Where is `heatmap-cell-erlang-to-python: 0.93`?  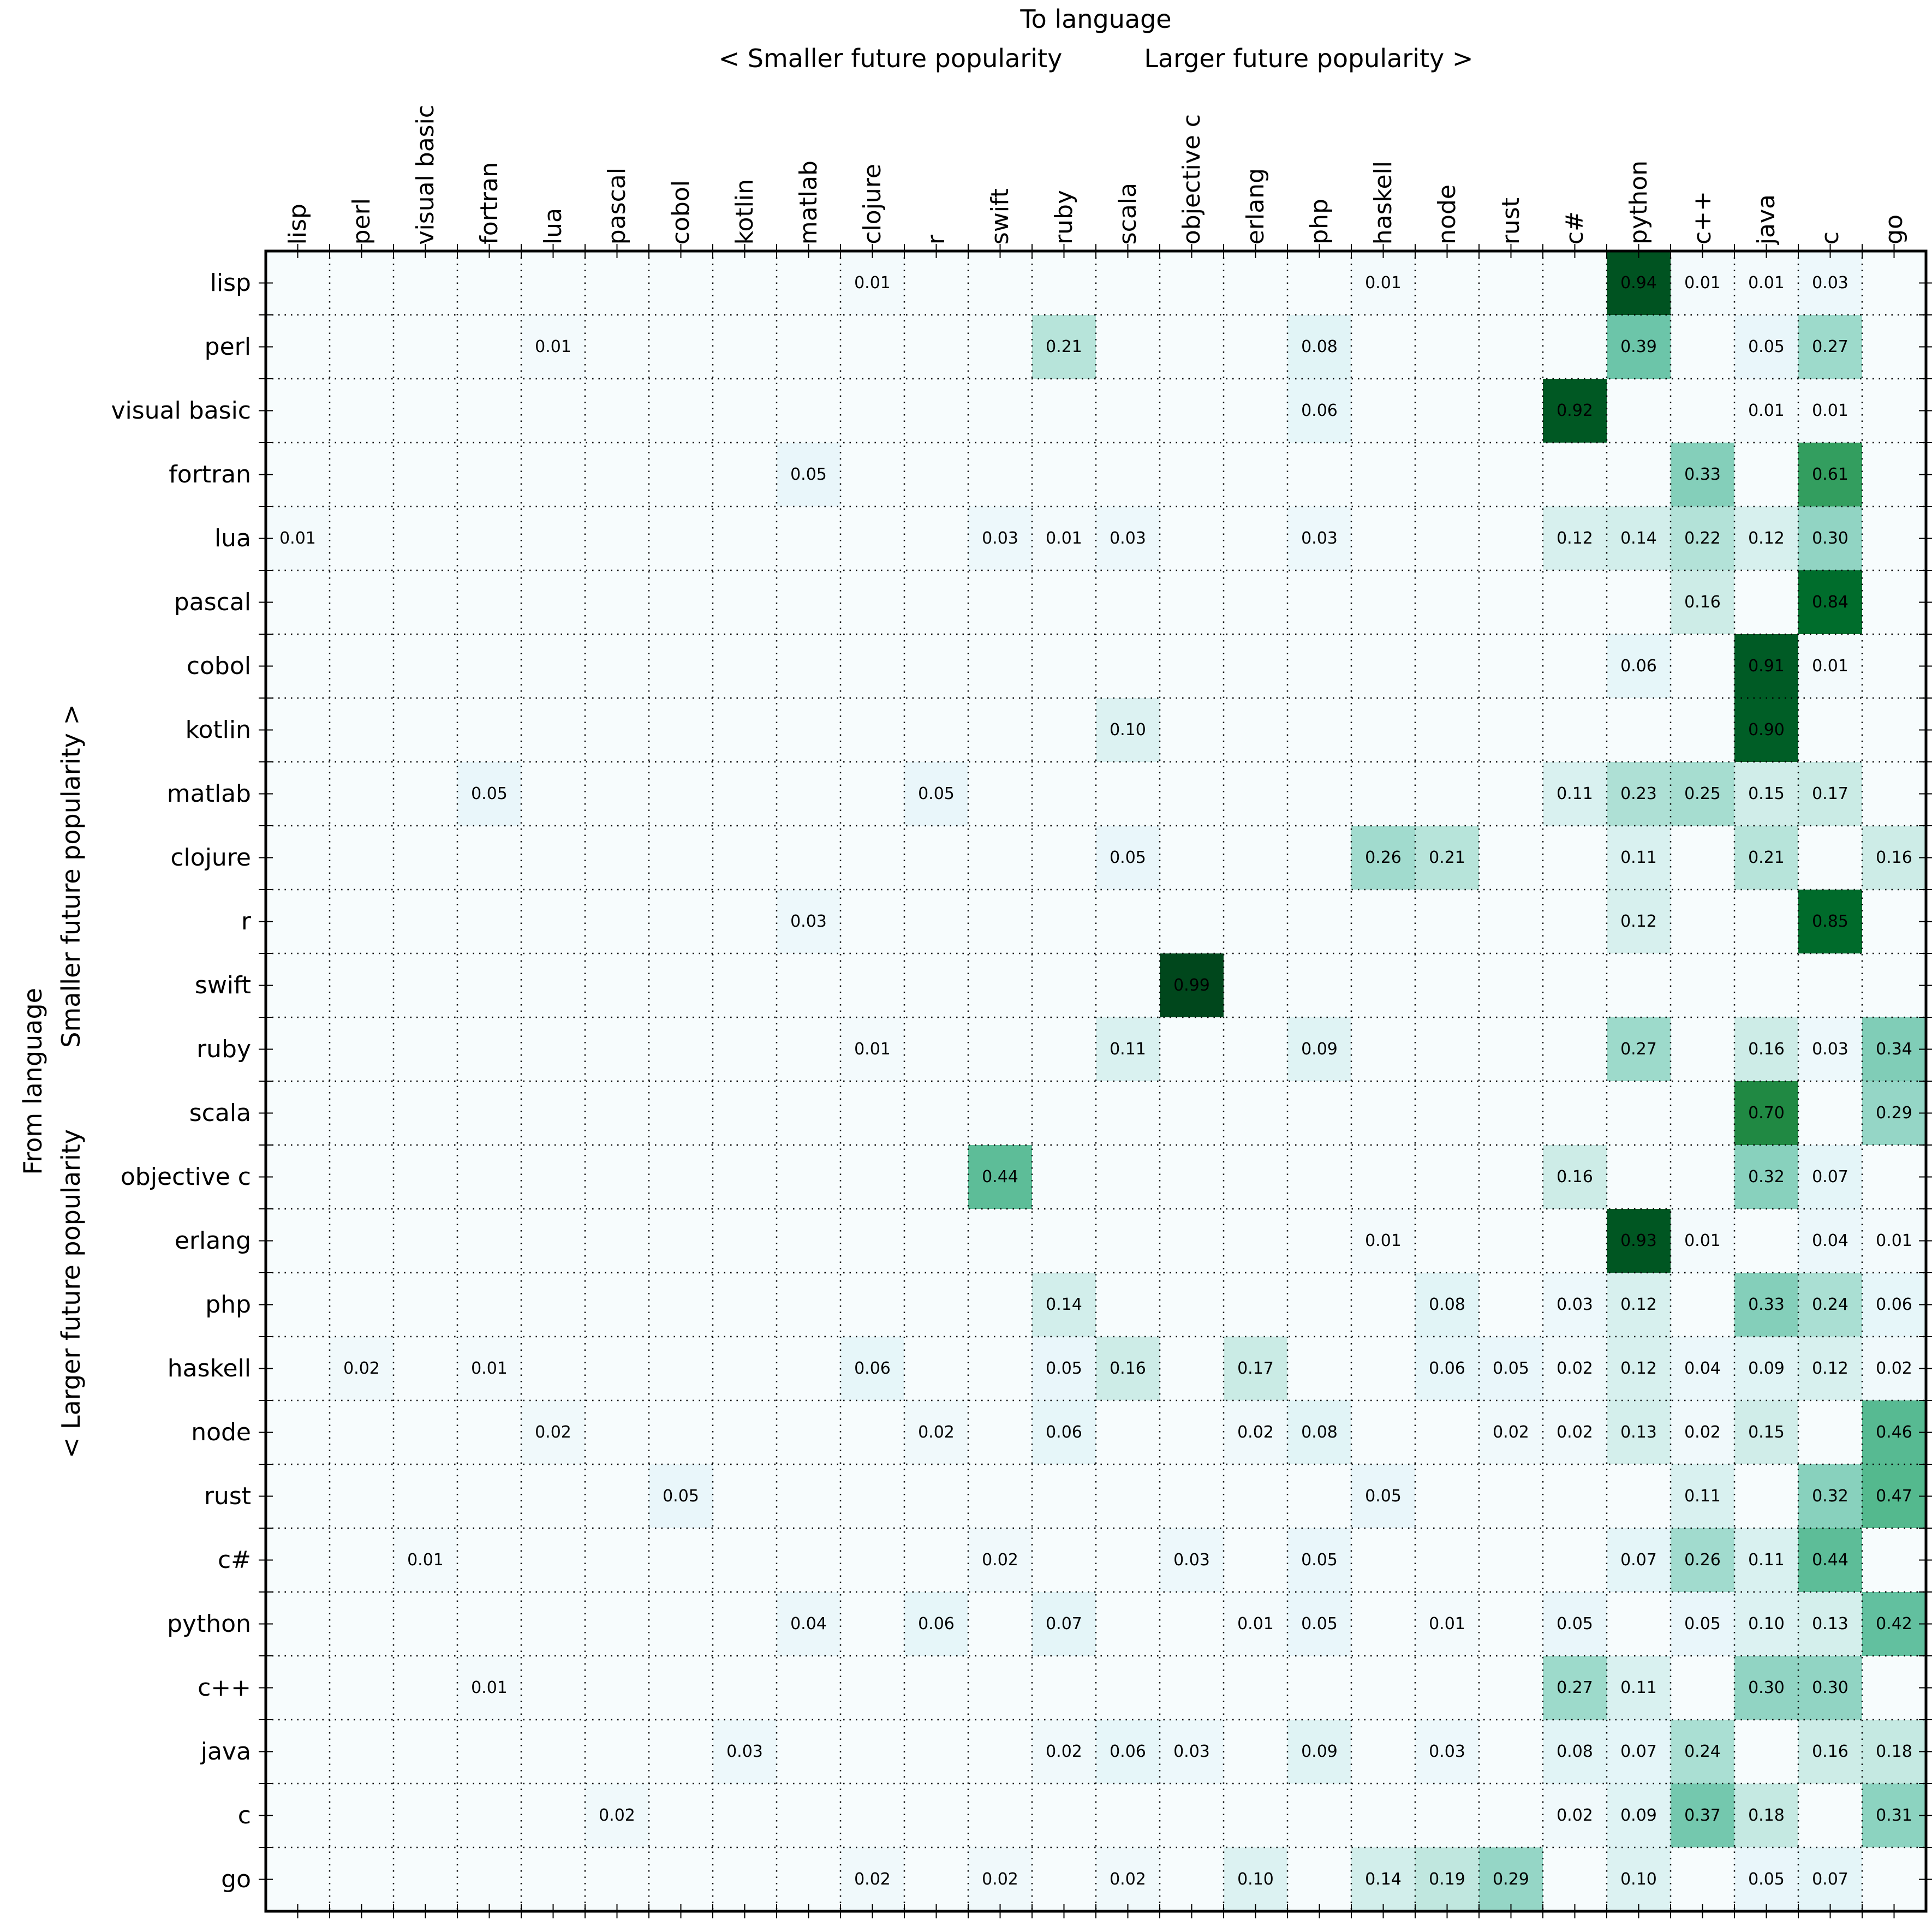 heatmap-cell-erlang-to-python: 0.93 is located at coordinates (1639, 1241).